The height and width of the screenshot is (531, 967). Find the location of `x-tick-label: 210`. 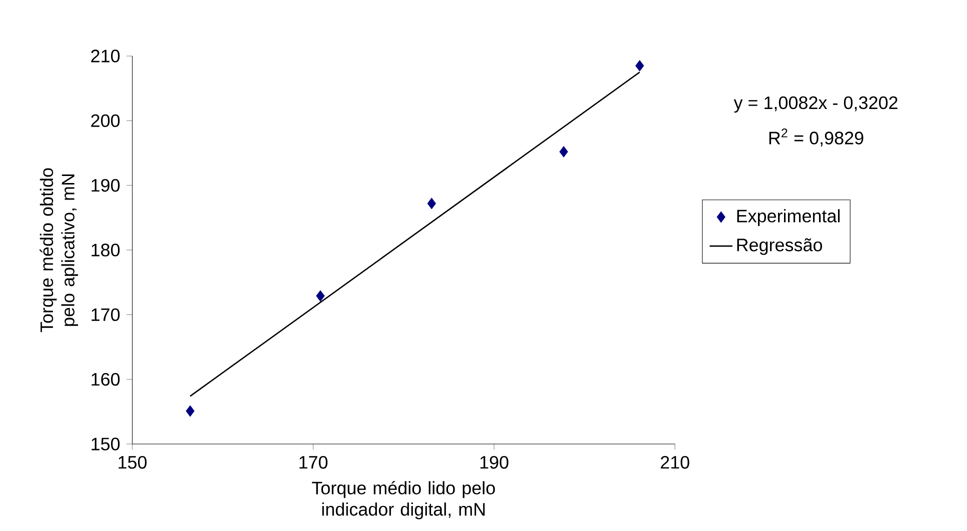

x-tick-label: 210 is located at coordinates (675, 462).